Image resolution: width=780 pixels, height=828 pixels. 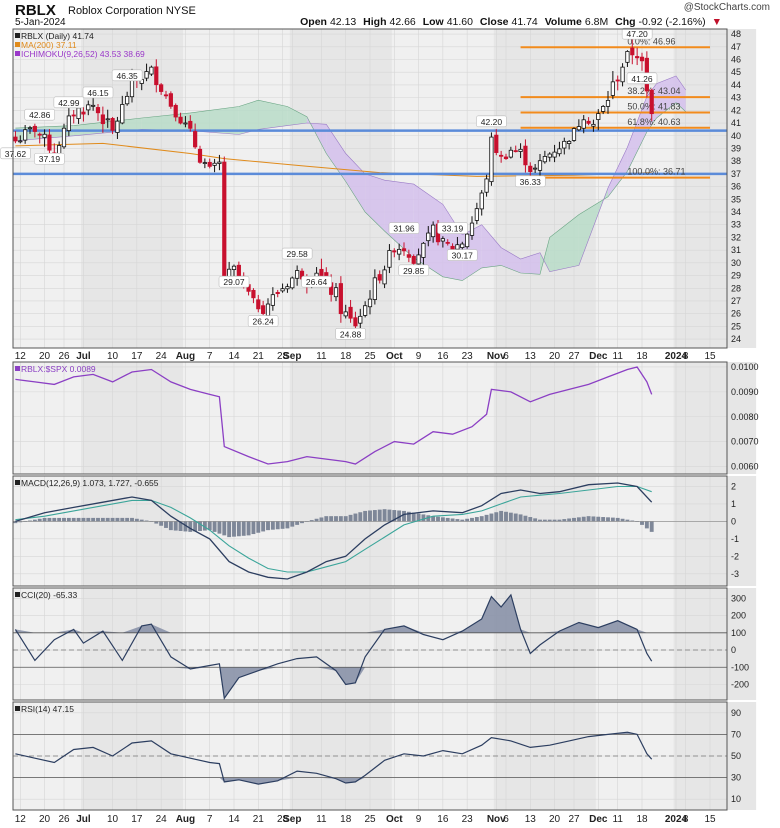 I want to click on x-axis-top-tick-label: 20, so click(x=45, y=356).